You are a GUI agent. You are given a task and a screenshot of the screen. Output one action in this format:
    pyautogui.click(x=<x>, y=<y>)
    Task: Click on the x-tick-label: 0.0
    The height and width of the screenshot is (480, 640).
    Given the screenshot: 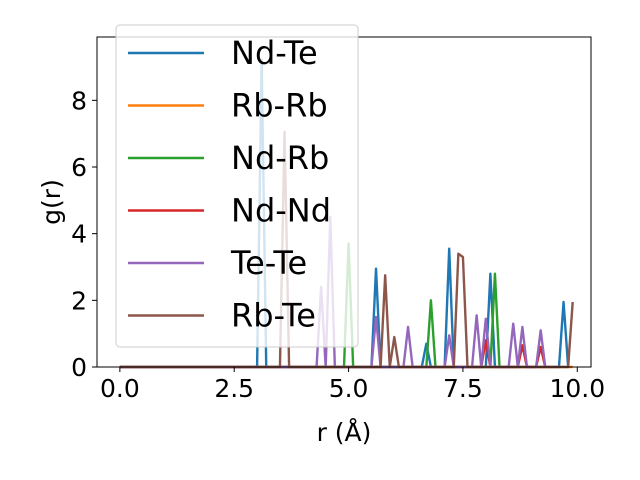 What is the action you would take?
    pyautogui.click(x=120, y=388)
    